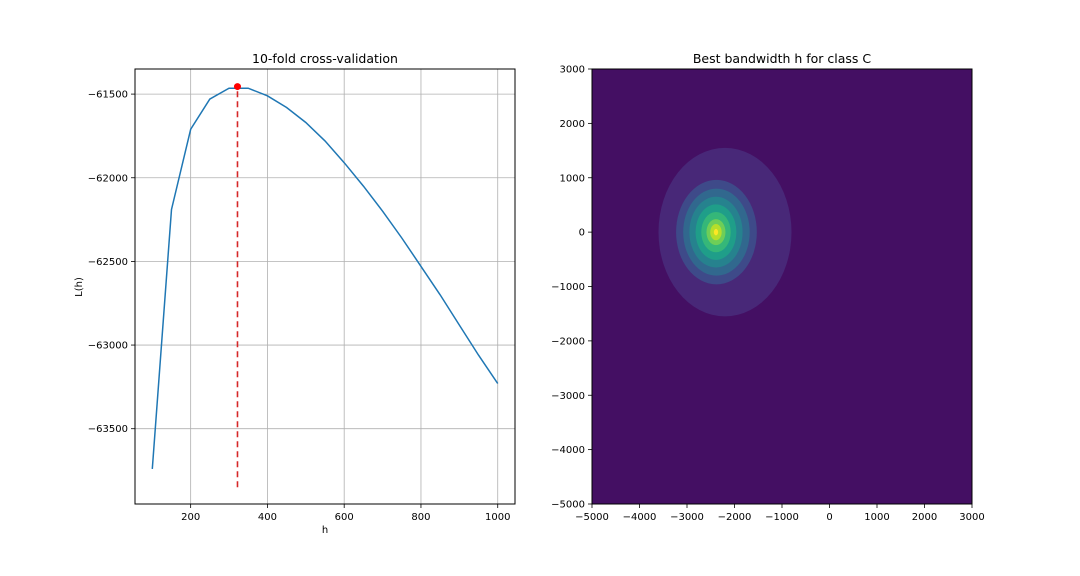 The width and height of the screenshot is (1080, 576). I want to click on y-ticks: −61500 −62000 −62500 −63000 −63500, so click(111, 262).